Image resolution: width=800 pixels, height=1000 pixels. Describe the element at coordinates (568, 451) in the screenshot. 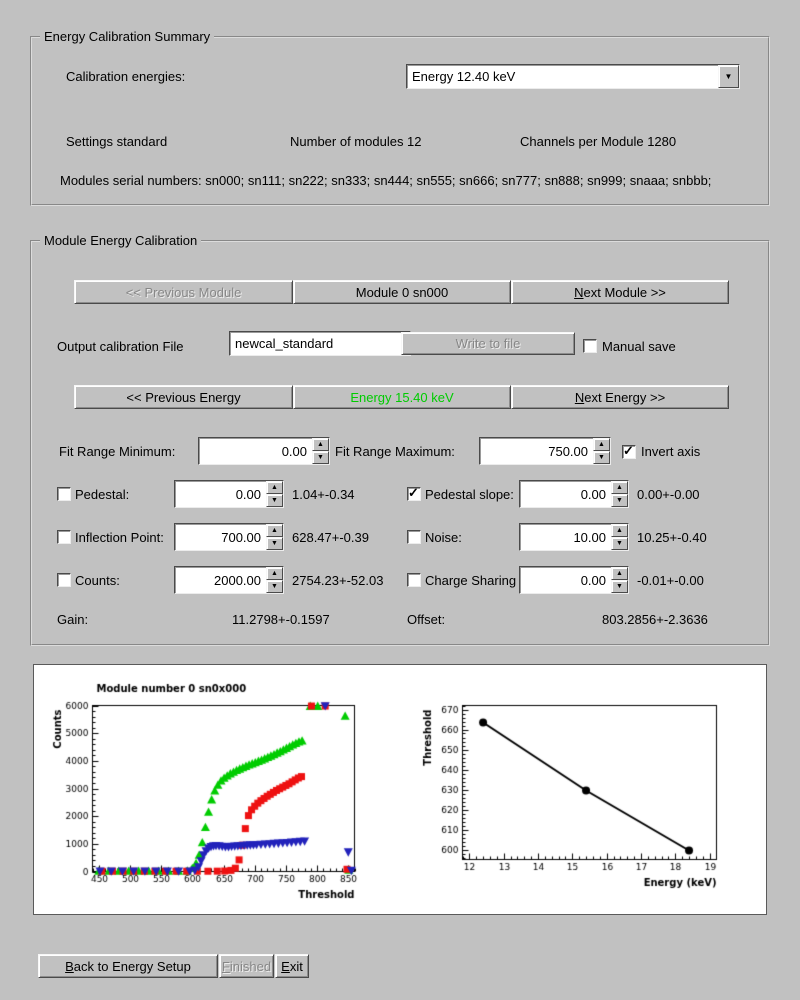

I see `fit-range-maximum-value: 750.00` at that location.